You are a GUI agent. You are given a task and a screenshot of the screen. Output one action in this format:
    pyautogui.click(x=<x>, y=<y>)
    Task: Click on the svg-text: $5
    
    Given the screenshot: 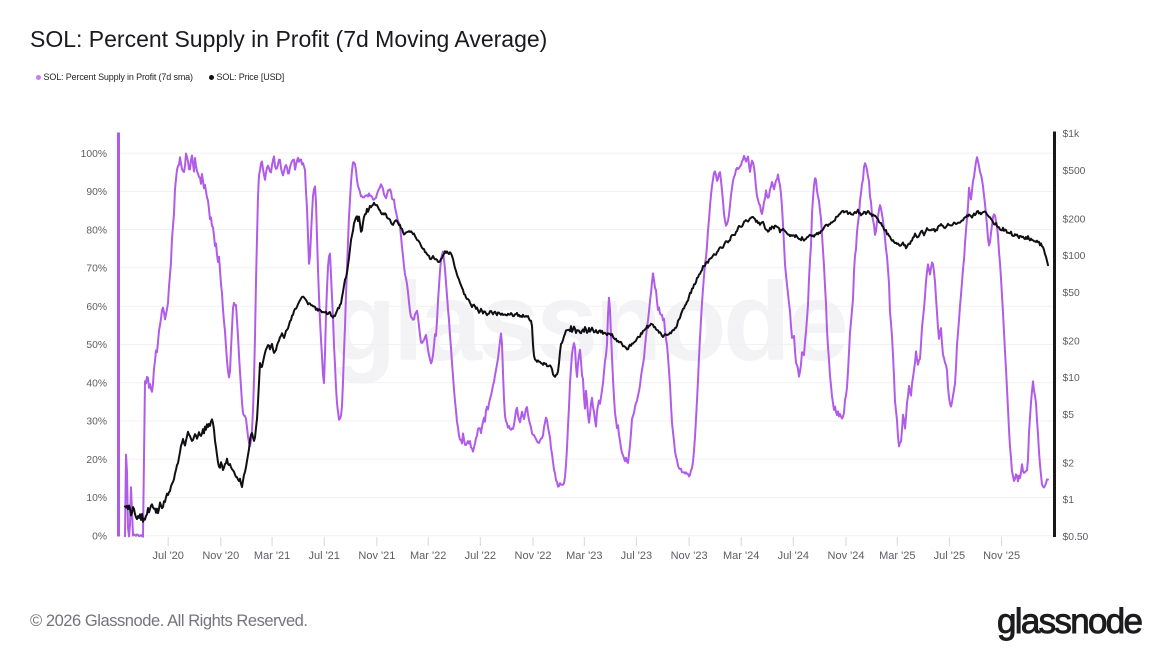 What is the action you would take?
    pyautogui.click(x=1069, y=415)
    